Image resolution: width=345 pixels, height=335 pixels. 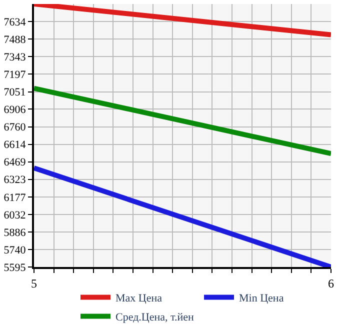 I want to click on legend-label: Max Цена, so click(x=139, y=298).